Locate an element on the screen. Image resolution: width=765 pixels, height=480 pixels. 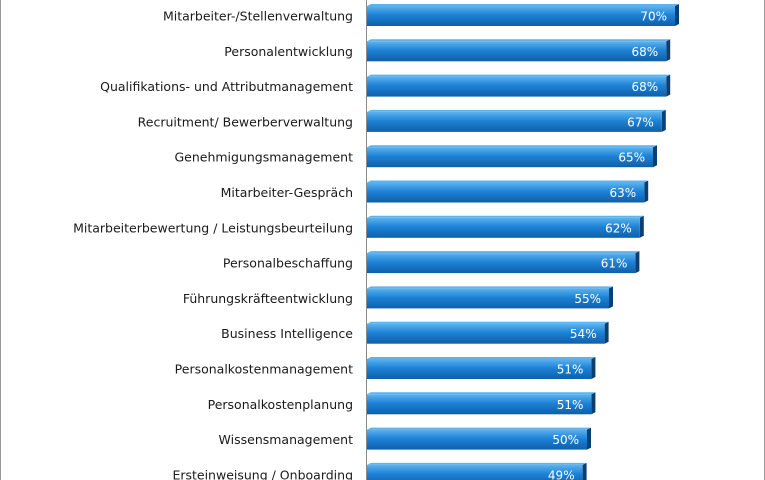
category-label: Genehmigungsmanagement is located at coordinates (263, 157).